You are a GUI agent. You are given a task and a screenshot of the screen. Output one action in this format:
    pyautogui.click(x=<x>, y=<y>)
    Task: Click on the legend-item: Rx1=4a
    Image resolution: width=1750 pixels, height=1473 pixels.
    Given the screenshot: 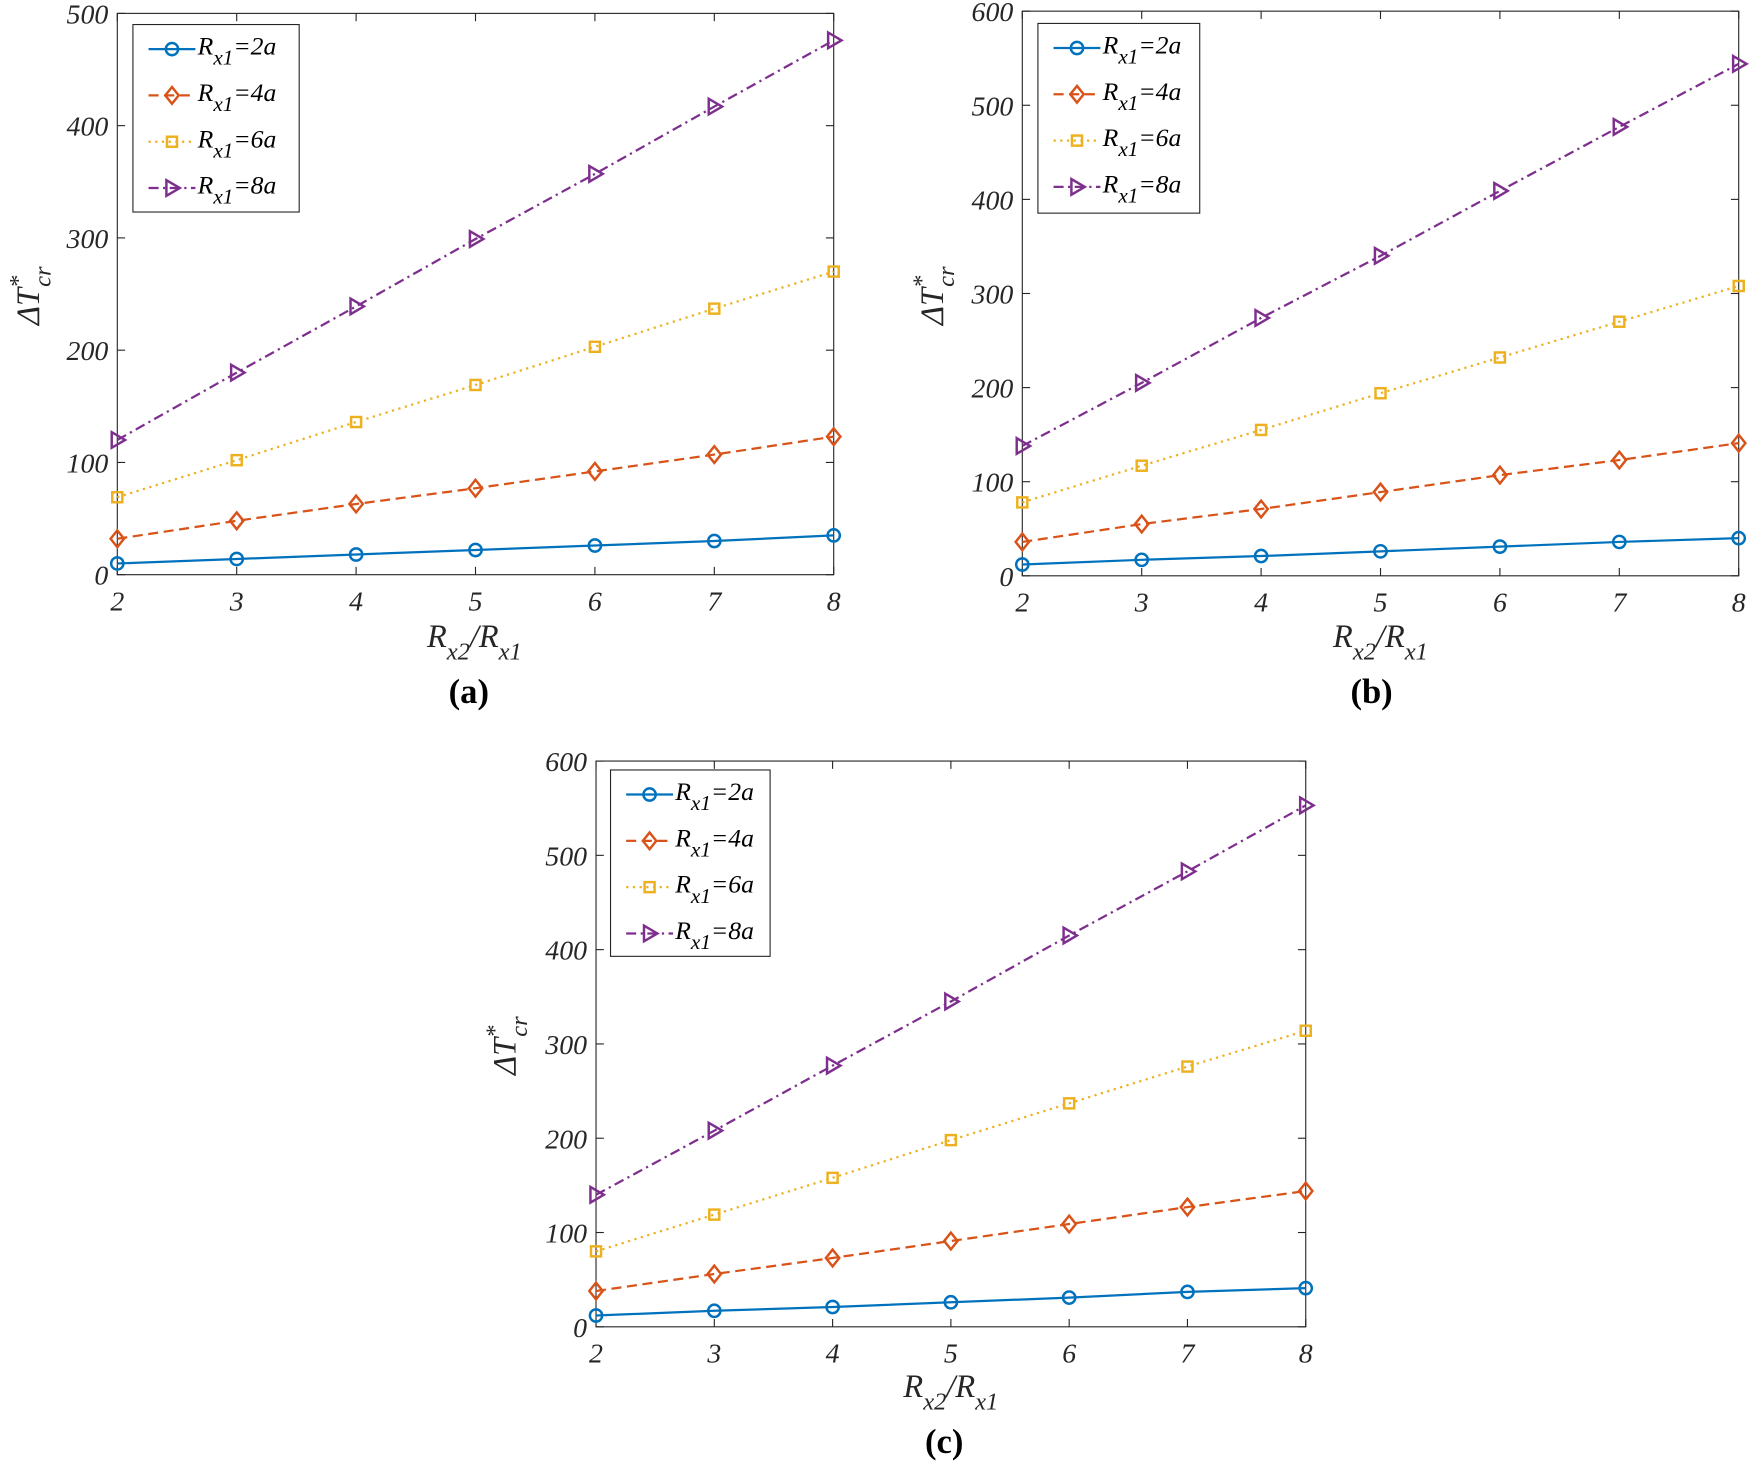 What is the action you would take?
    pyautogui.click(x=212, y=97)
    